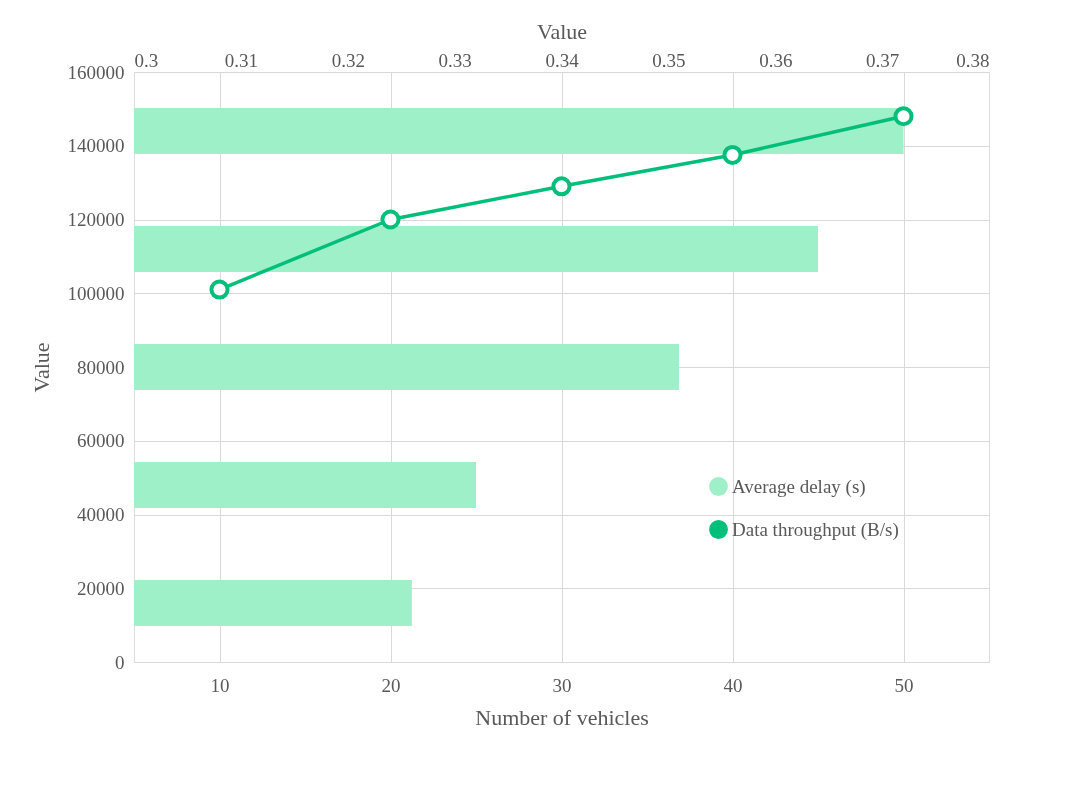  I want to click on y-tick-label: 40000, so click(101, 514).